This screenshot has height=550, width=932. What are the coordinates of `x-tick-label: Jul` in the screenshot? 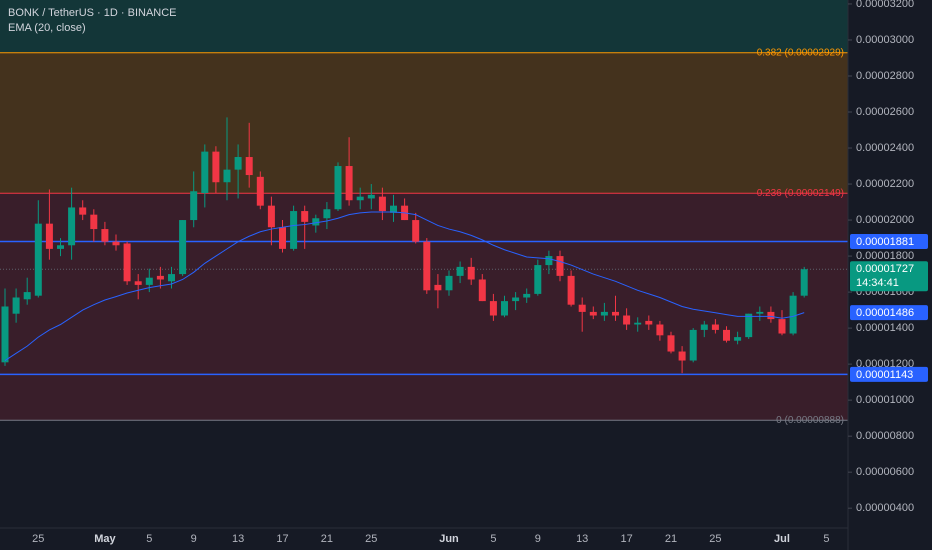 It's located at (782, 539).